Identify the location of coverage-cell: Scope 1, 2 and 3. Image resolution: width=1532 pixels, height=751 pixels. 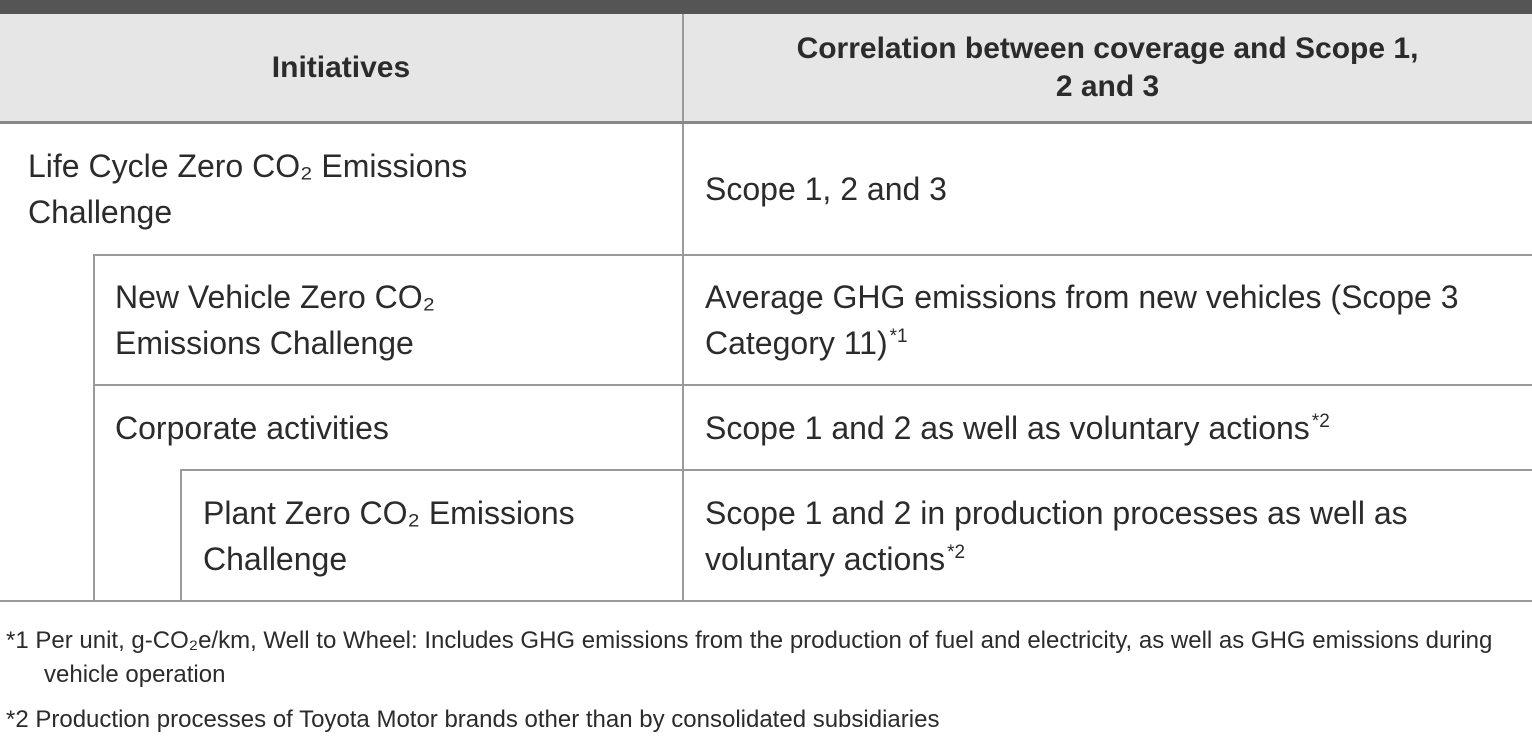
(1105, 189).